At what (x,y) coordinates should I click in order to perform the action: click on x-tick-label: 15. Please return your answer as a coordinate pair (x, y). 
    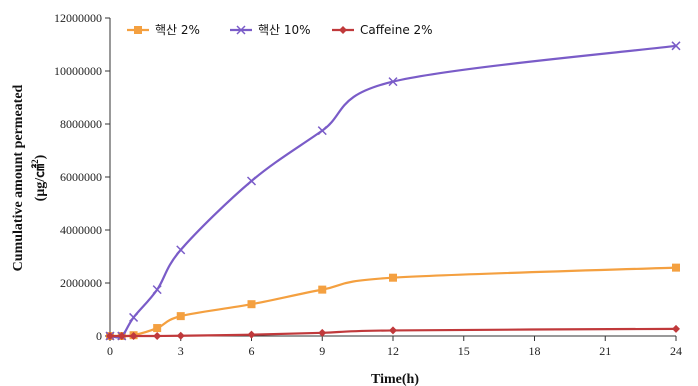
    Looking at the image, I should click on (464, 351).